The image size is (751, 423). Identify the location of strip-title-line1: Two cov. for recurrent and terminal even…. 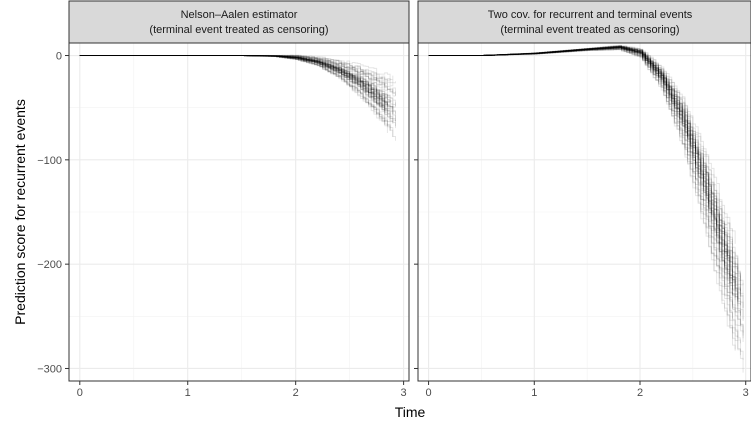
(590, 15).